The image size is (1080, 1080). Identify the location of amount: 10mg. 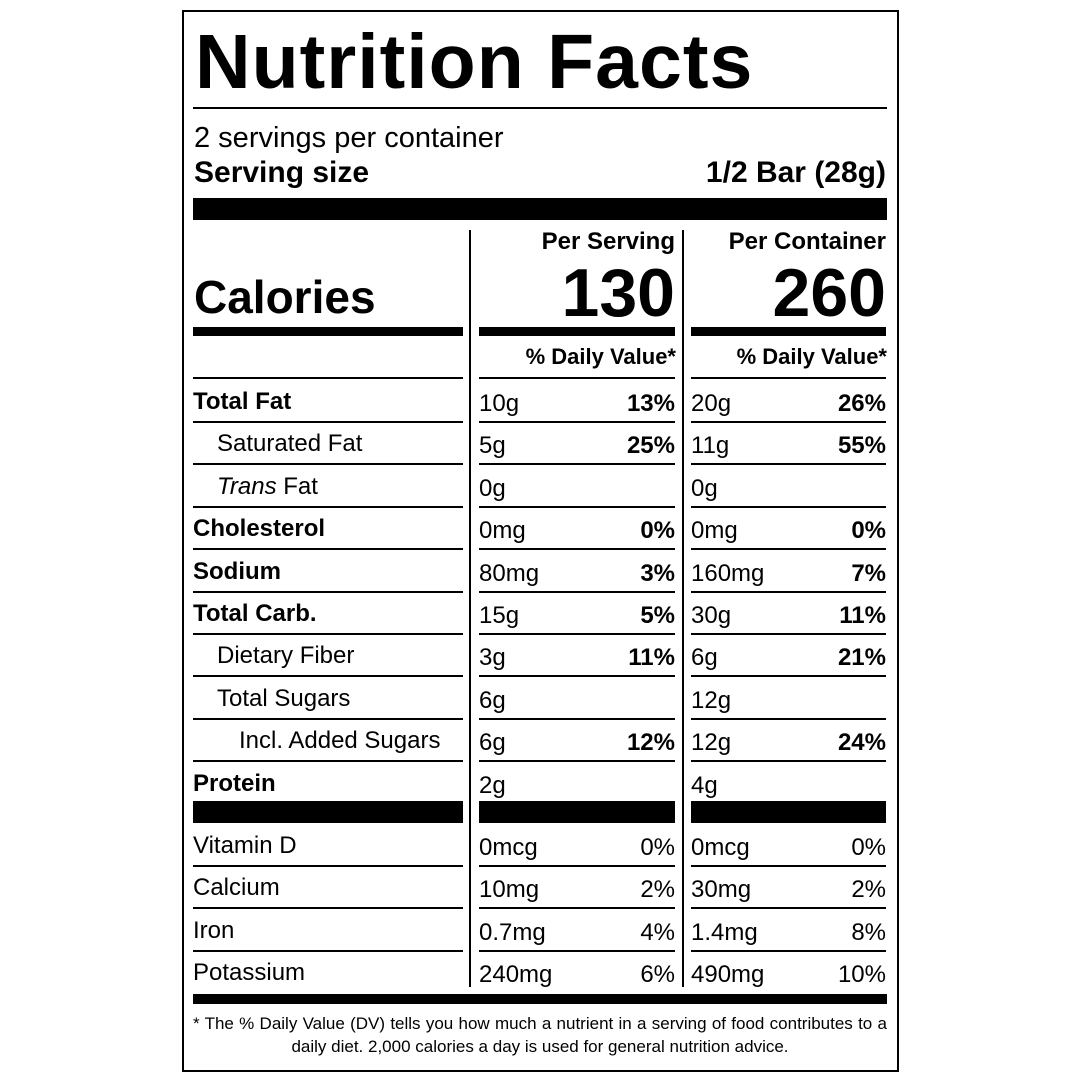
(509, 890).